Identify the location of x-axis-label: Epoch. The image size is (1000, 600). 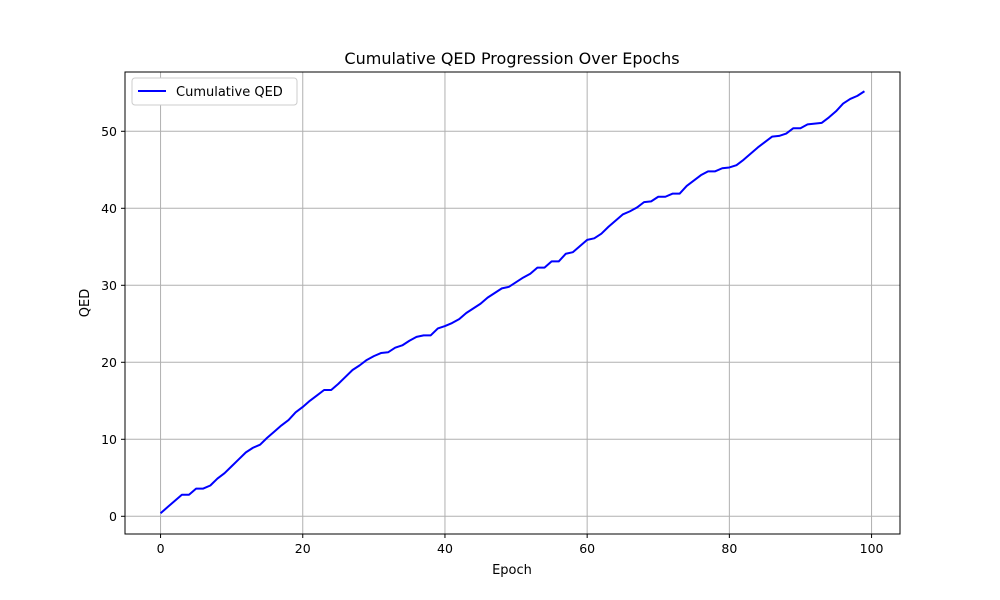
(512, 570).